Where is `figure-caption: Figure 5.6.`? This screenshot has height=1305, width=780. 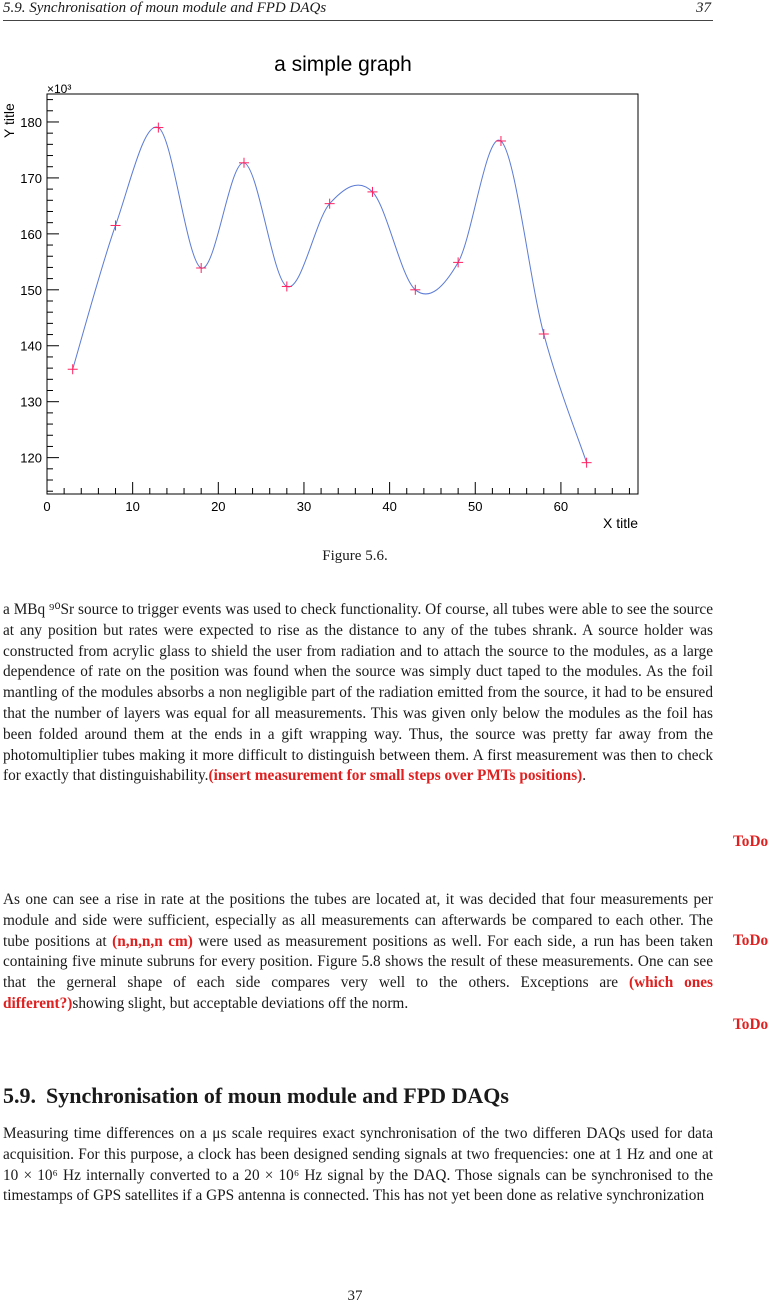
figure-caption: Figure 5.6. is located at coordinates (355, 556).